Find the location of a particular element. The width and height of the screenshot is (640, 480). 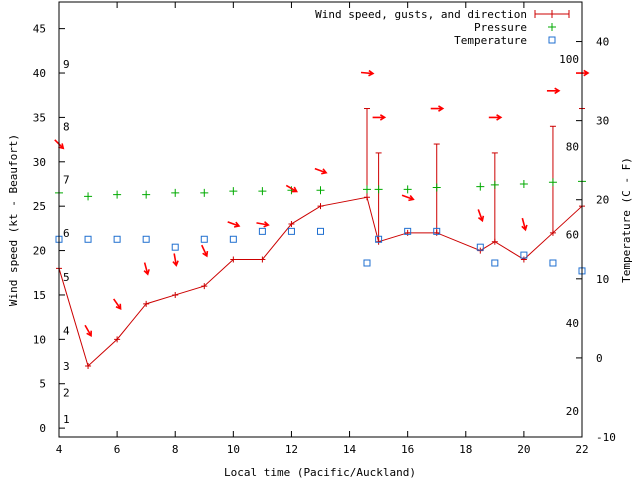

x-tick-label: 4 is located at coordinates (59, 449).